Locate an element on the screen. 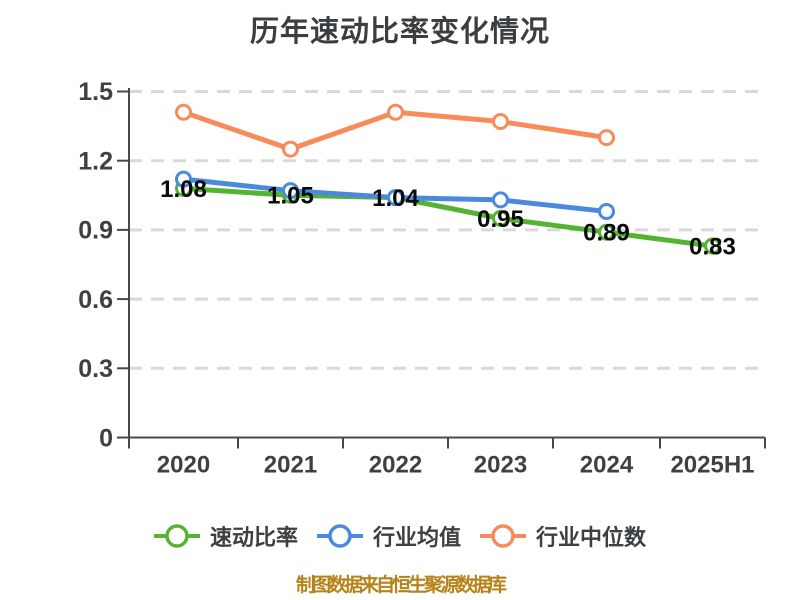 The image size is (800, 600). x-axis-category-label: 2023 is located at coordinates (500, 464).